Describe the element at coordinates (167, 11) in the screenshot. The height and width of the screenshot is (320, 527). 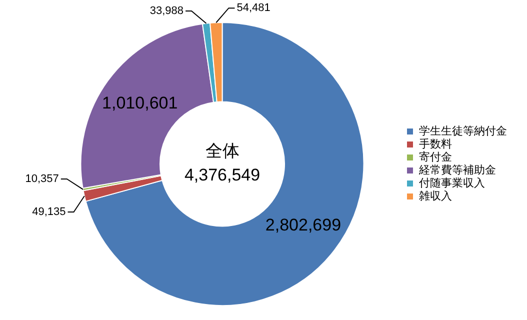
I see `data-label: 33,988` at that location.